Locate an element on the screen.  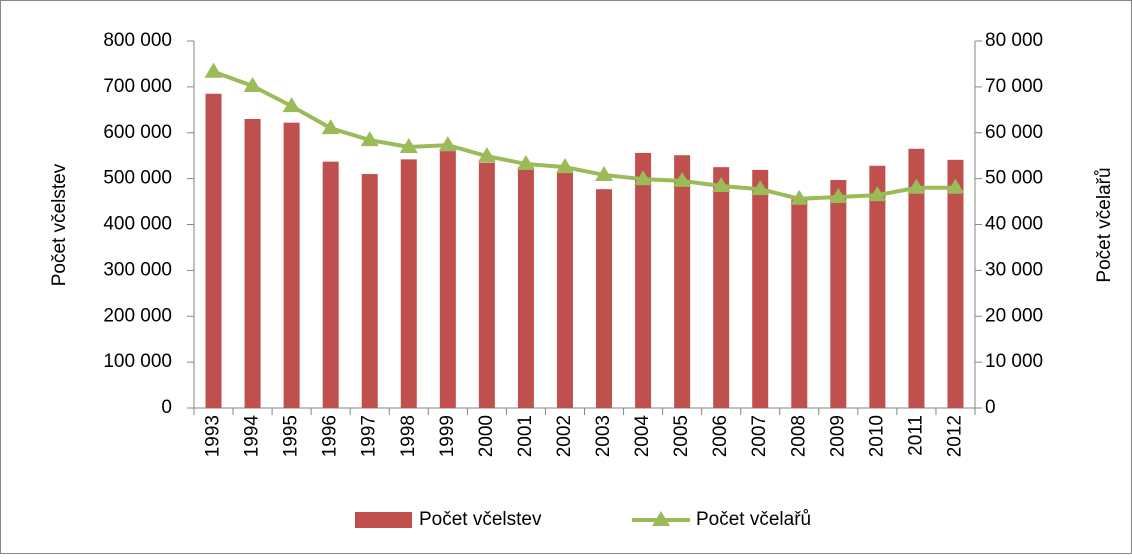
x-tick-label: 2007 is located at coordinates (759, 436).